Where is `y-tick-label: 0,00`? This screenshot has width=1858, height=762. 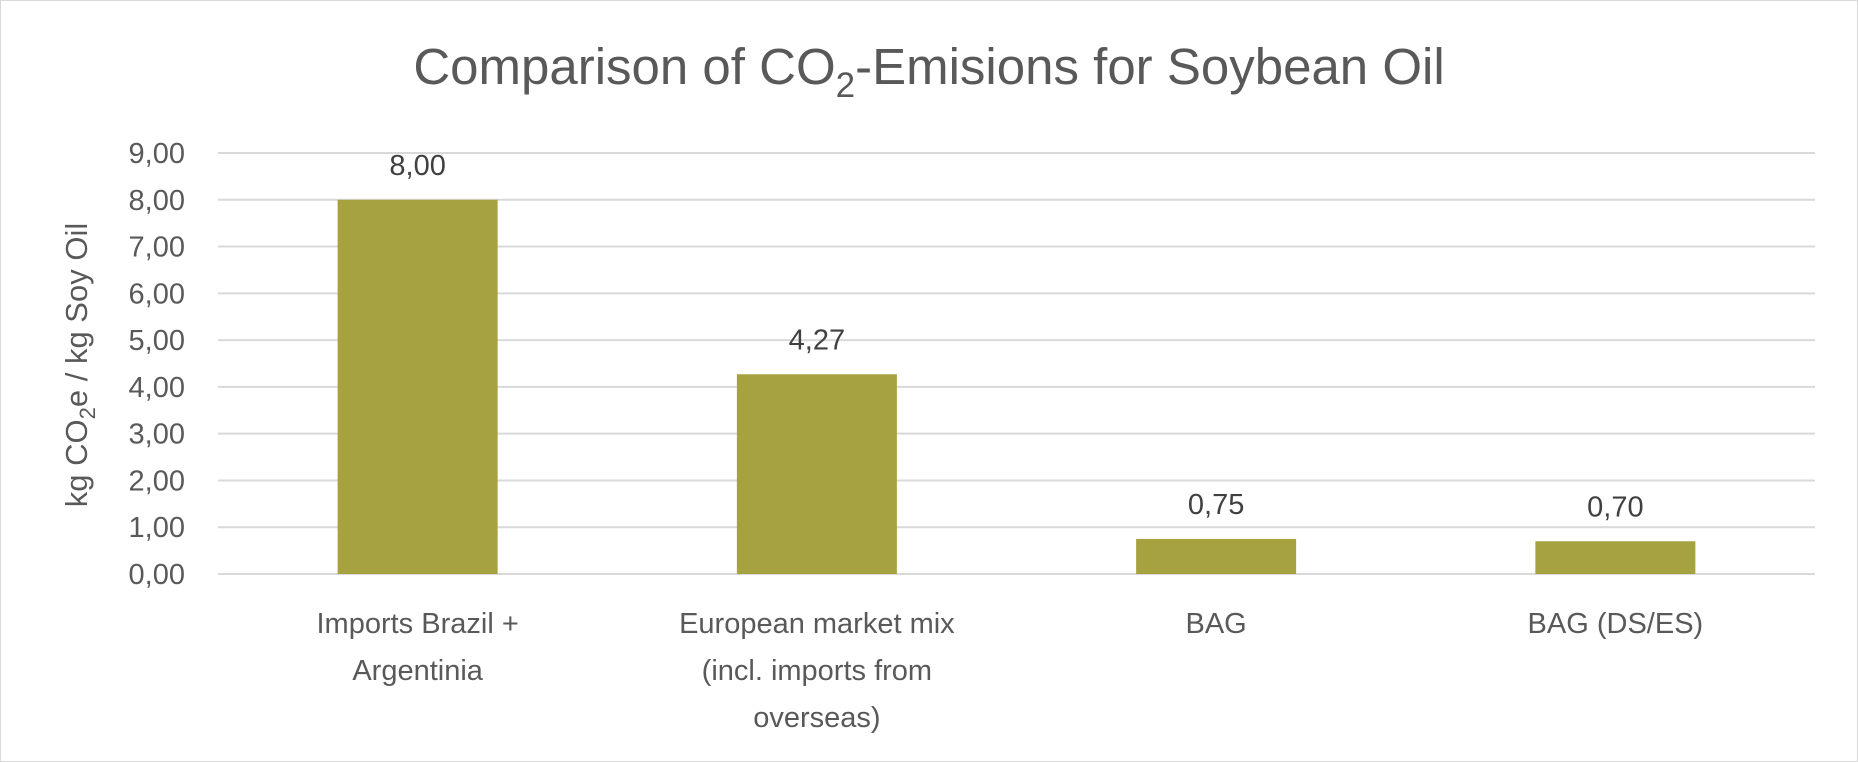 y-tick-label: 0,00 is located at coordinates (157, 575).